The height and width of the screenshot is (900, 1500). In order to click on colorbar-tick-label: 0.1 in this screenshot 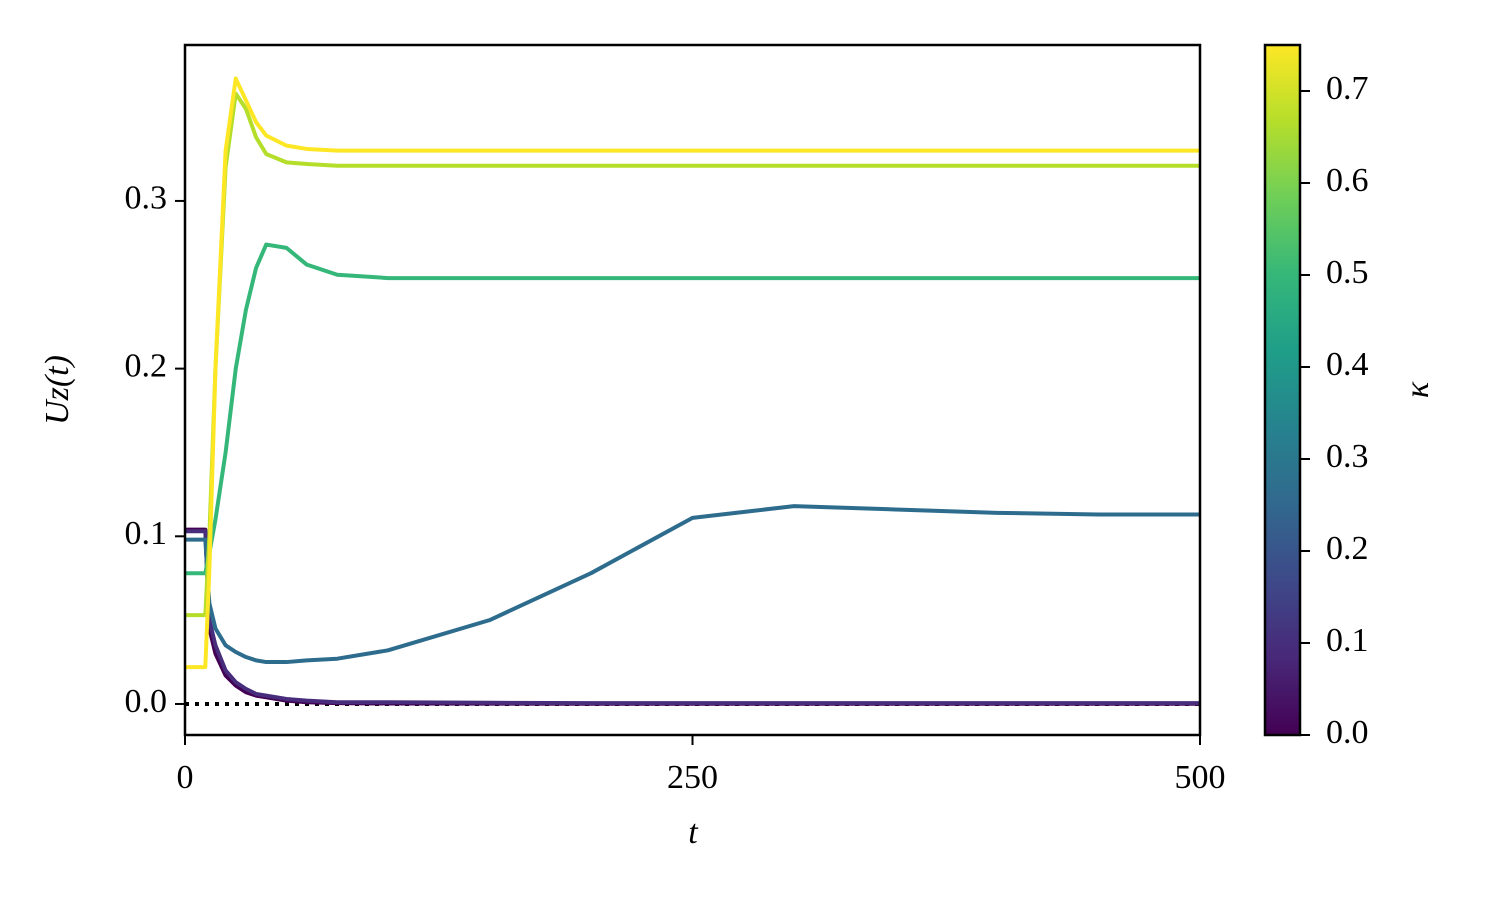, I will do `click(1347, 640)`.